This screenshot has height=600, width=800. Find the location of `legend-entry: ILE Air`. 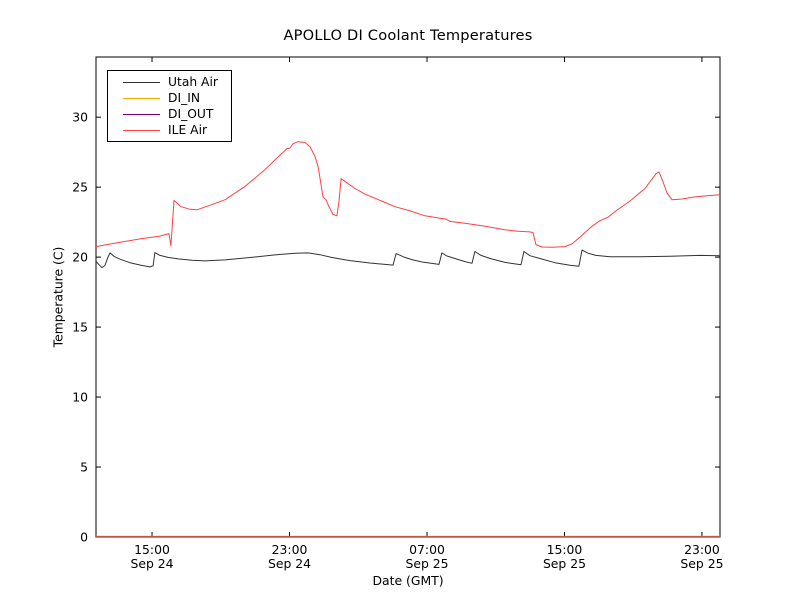

legend-entry: ILE Air is located at coordinates (176, 130).